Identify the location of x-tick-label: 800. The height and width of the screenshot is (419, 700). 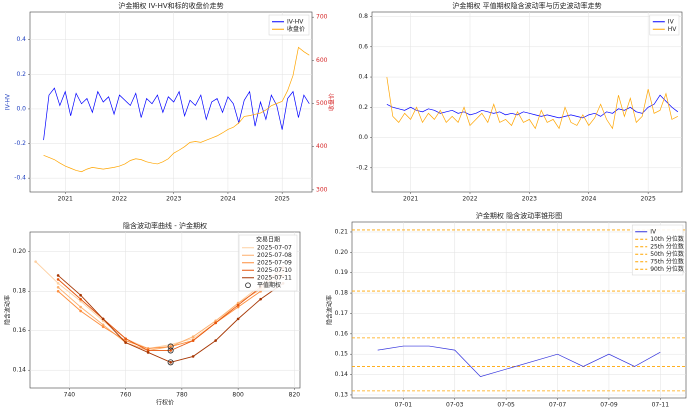
(238, 395).